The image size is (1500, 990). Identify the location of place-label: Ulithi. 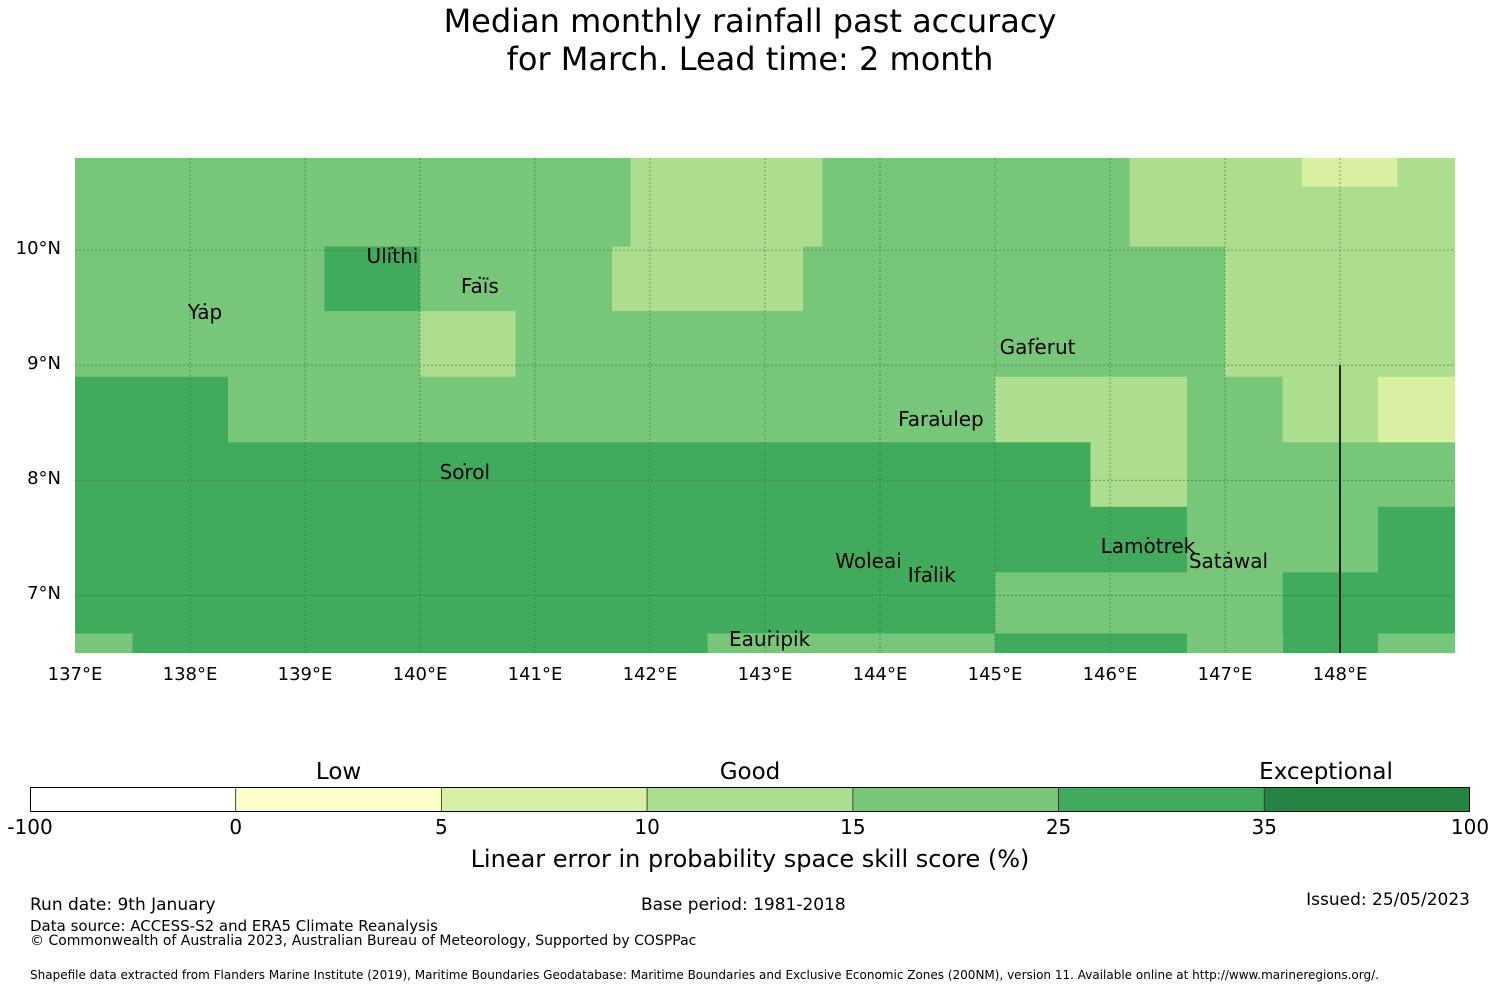
(392, 255).